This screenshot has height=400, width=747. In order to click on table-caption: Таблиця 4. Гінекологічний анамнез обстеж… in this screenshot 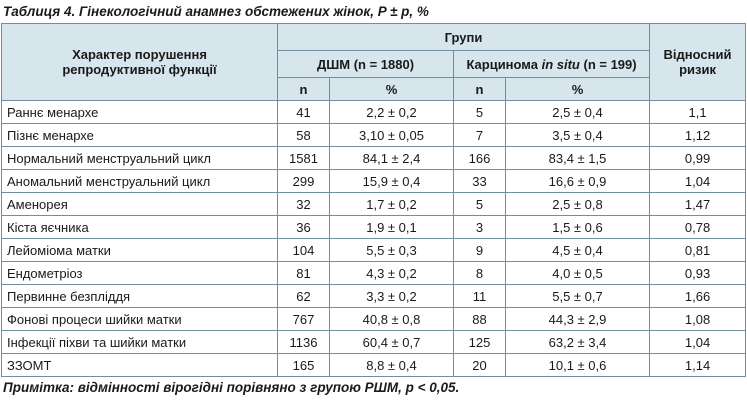, I will do `click(216, 11)`.